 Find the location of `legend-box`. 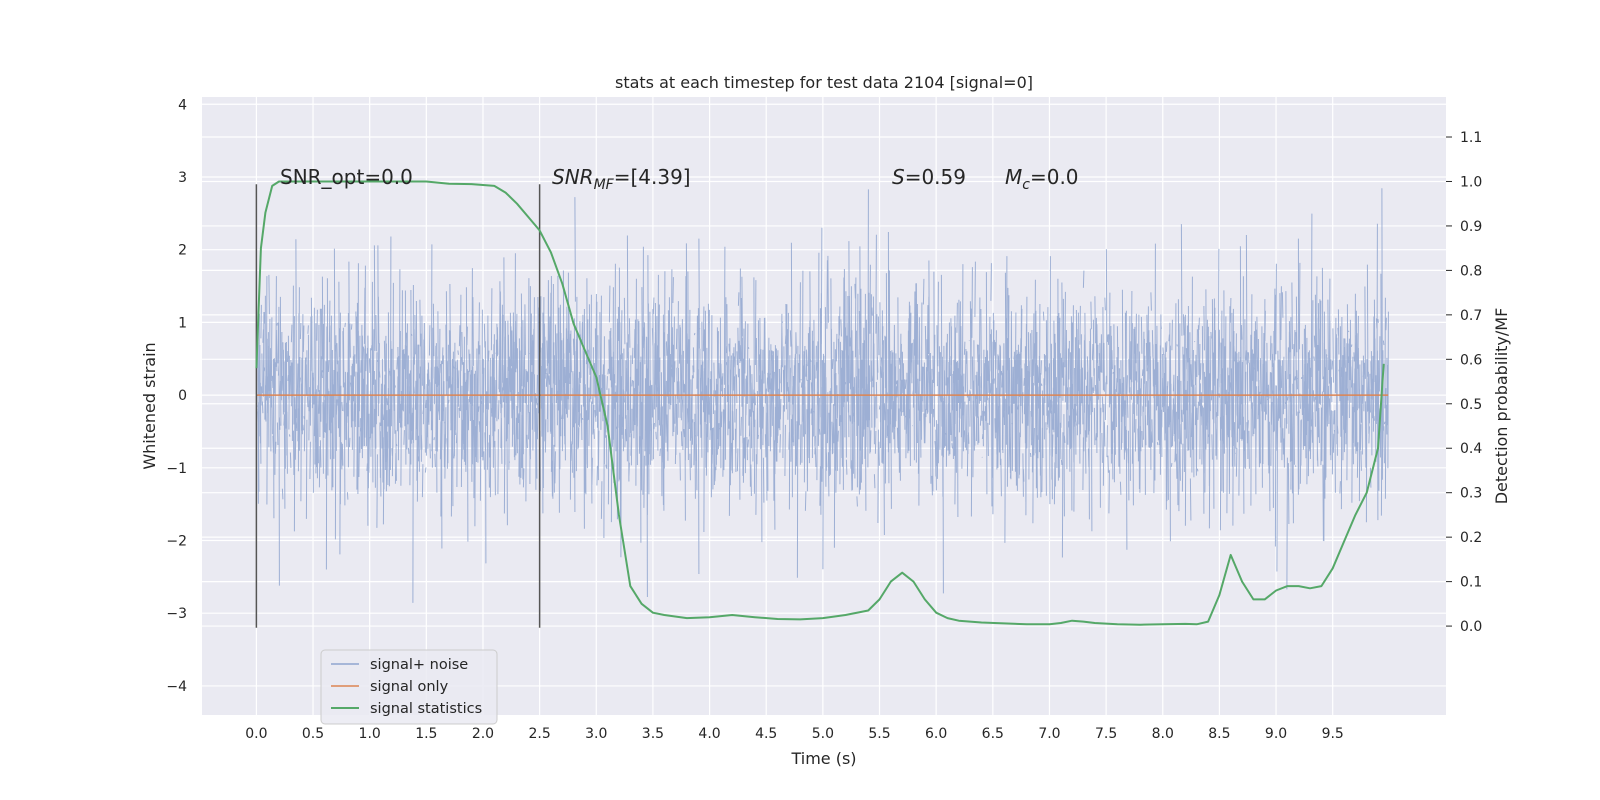

legend-box is located at coordinates (409, 687).